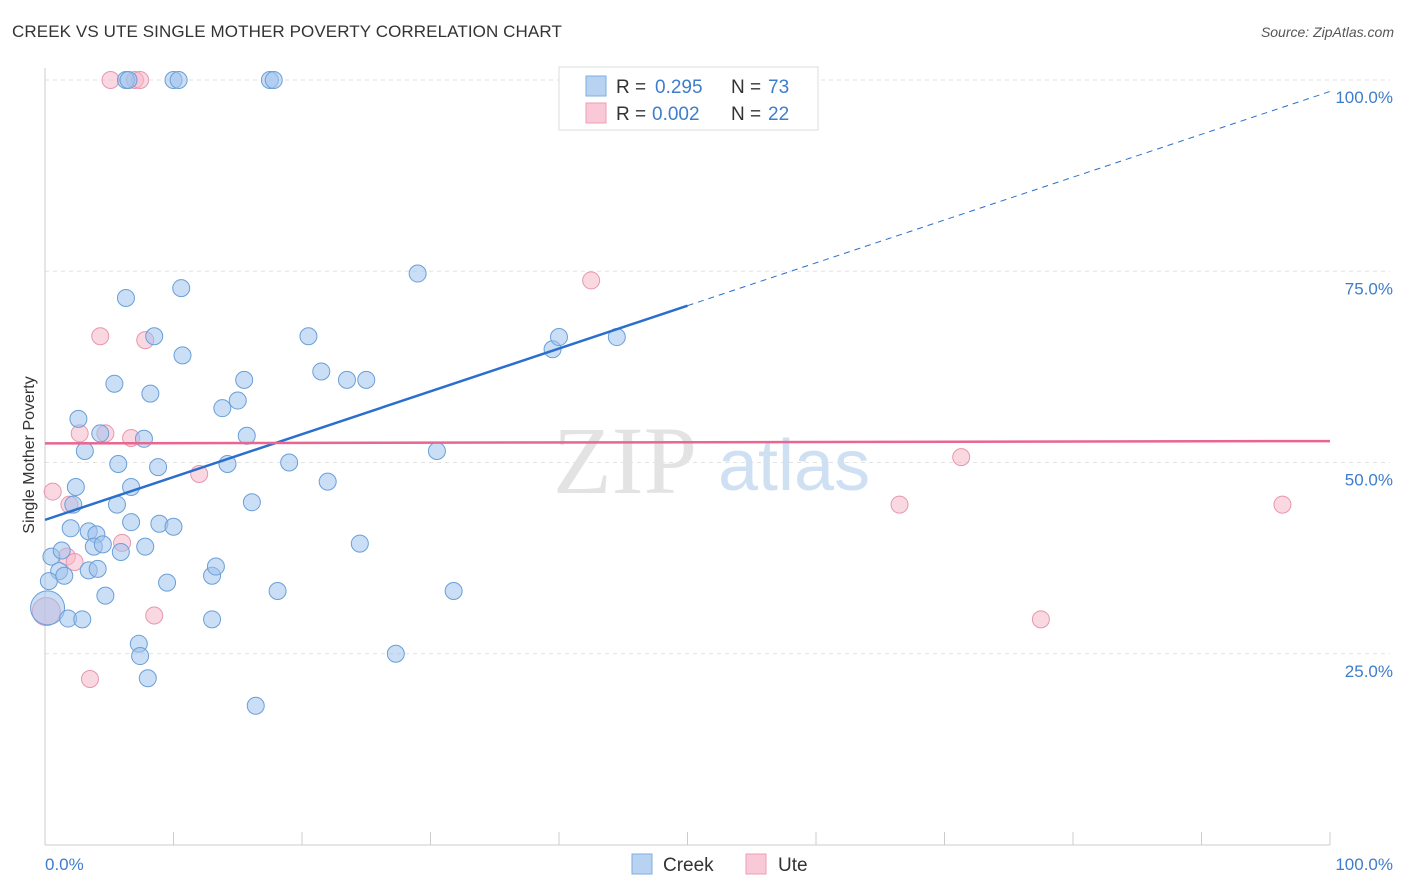 This screenshot has width=1406, height=892. What do you see at coordinates (1364, 864) in the screenshot?
I see `x-tick-label-right: 100.0%` at bounding box center [1364, 864].